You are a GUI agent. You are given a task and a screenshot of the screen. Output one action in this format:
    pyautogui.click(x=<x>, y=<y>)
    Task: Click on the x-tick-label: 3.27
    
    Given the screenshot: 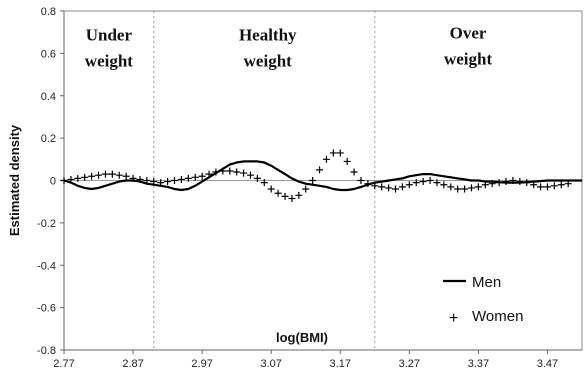 What is the action you would take?
    pyautogui.click(x=409, y=364)
    